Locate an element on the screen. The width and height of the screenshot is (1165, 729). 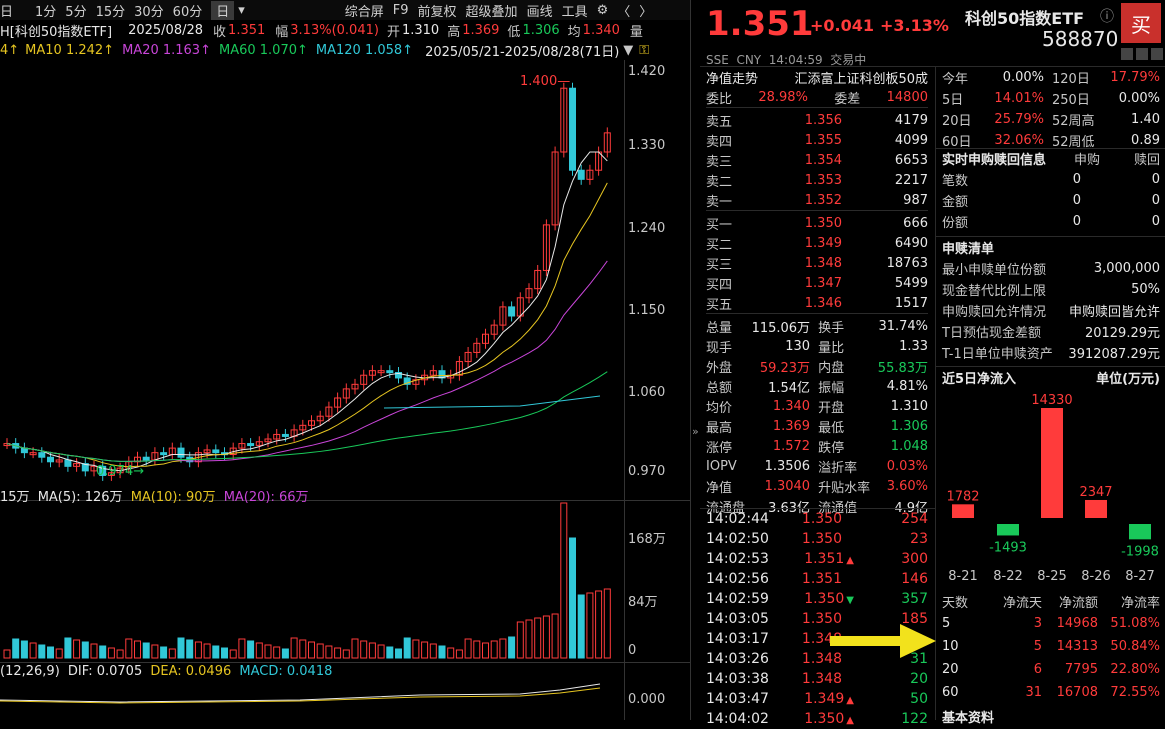
vol-tick: 84万 is located at coordinates (643, 602).